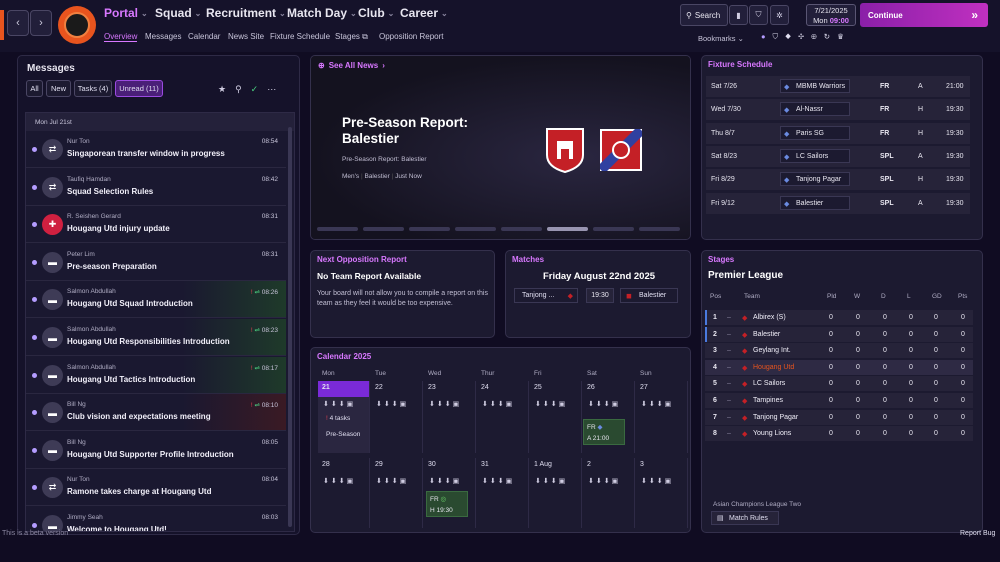  Describe the element at coordinates (344, 493) in the screenshot. I see `calendar-day: 28 ⬇⬇⬇▣` at that location.